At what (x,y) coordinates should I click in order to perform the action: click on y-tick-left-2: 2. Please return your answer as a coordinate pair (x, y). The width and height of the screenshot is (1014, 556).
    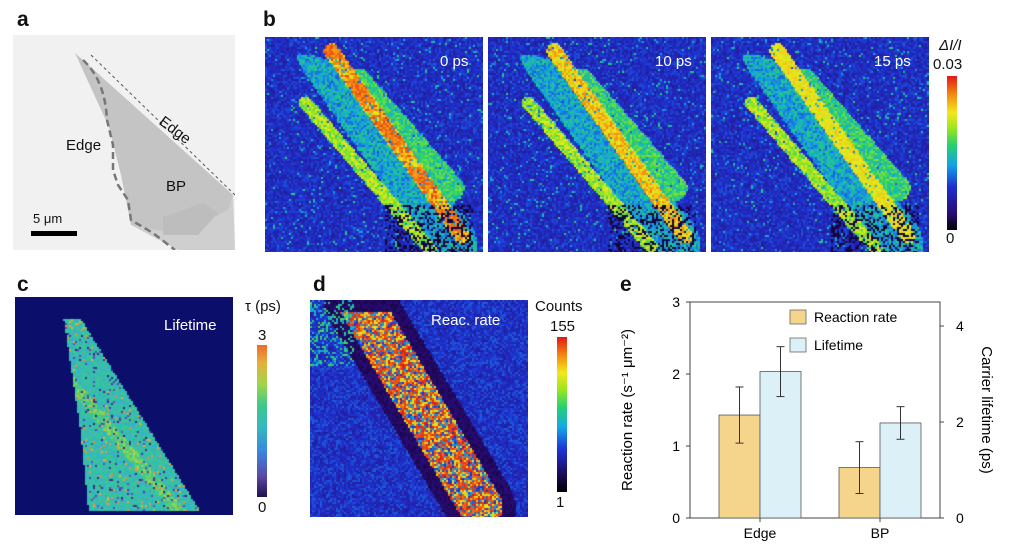
    Looking at the image, I should click on (676, 374).